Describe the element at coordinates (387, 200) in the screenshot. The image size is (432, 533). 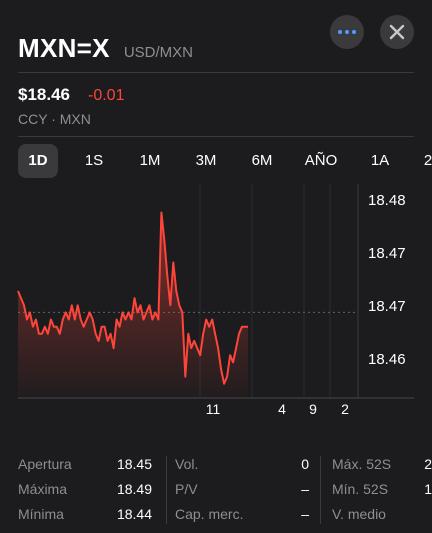
I see `y-tick-label: 18.48` at that location.